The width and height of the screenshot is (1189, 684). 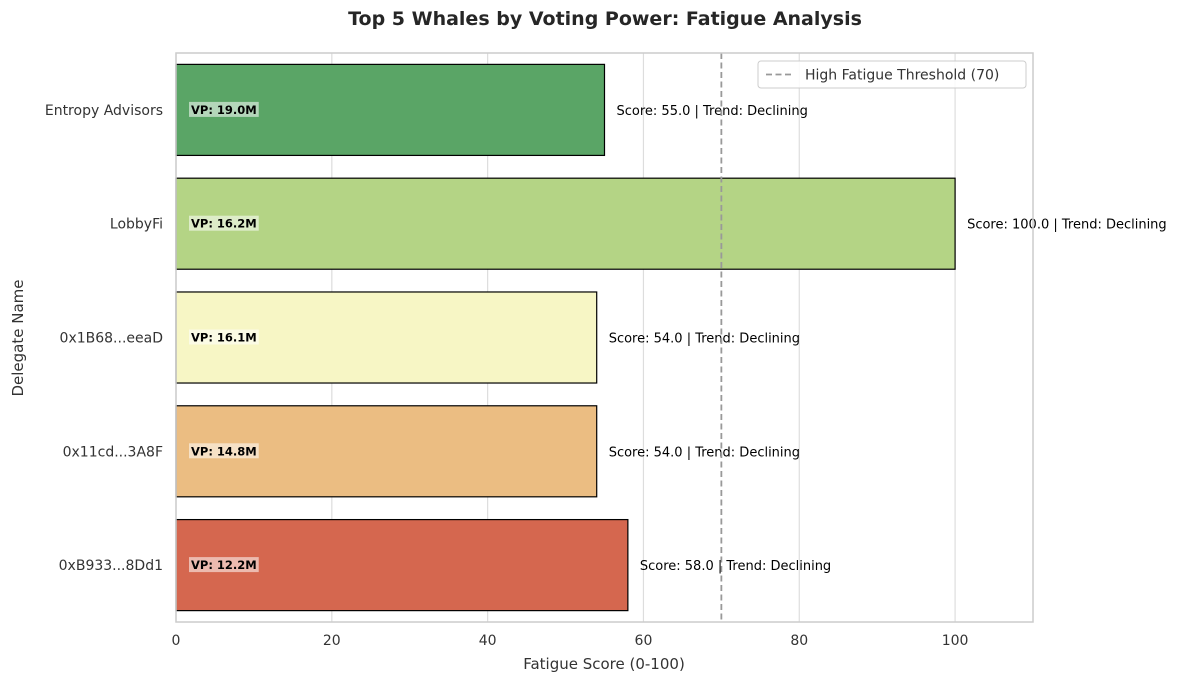 I want to click on legend-box, so click(x=892, y=74).